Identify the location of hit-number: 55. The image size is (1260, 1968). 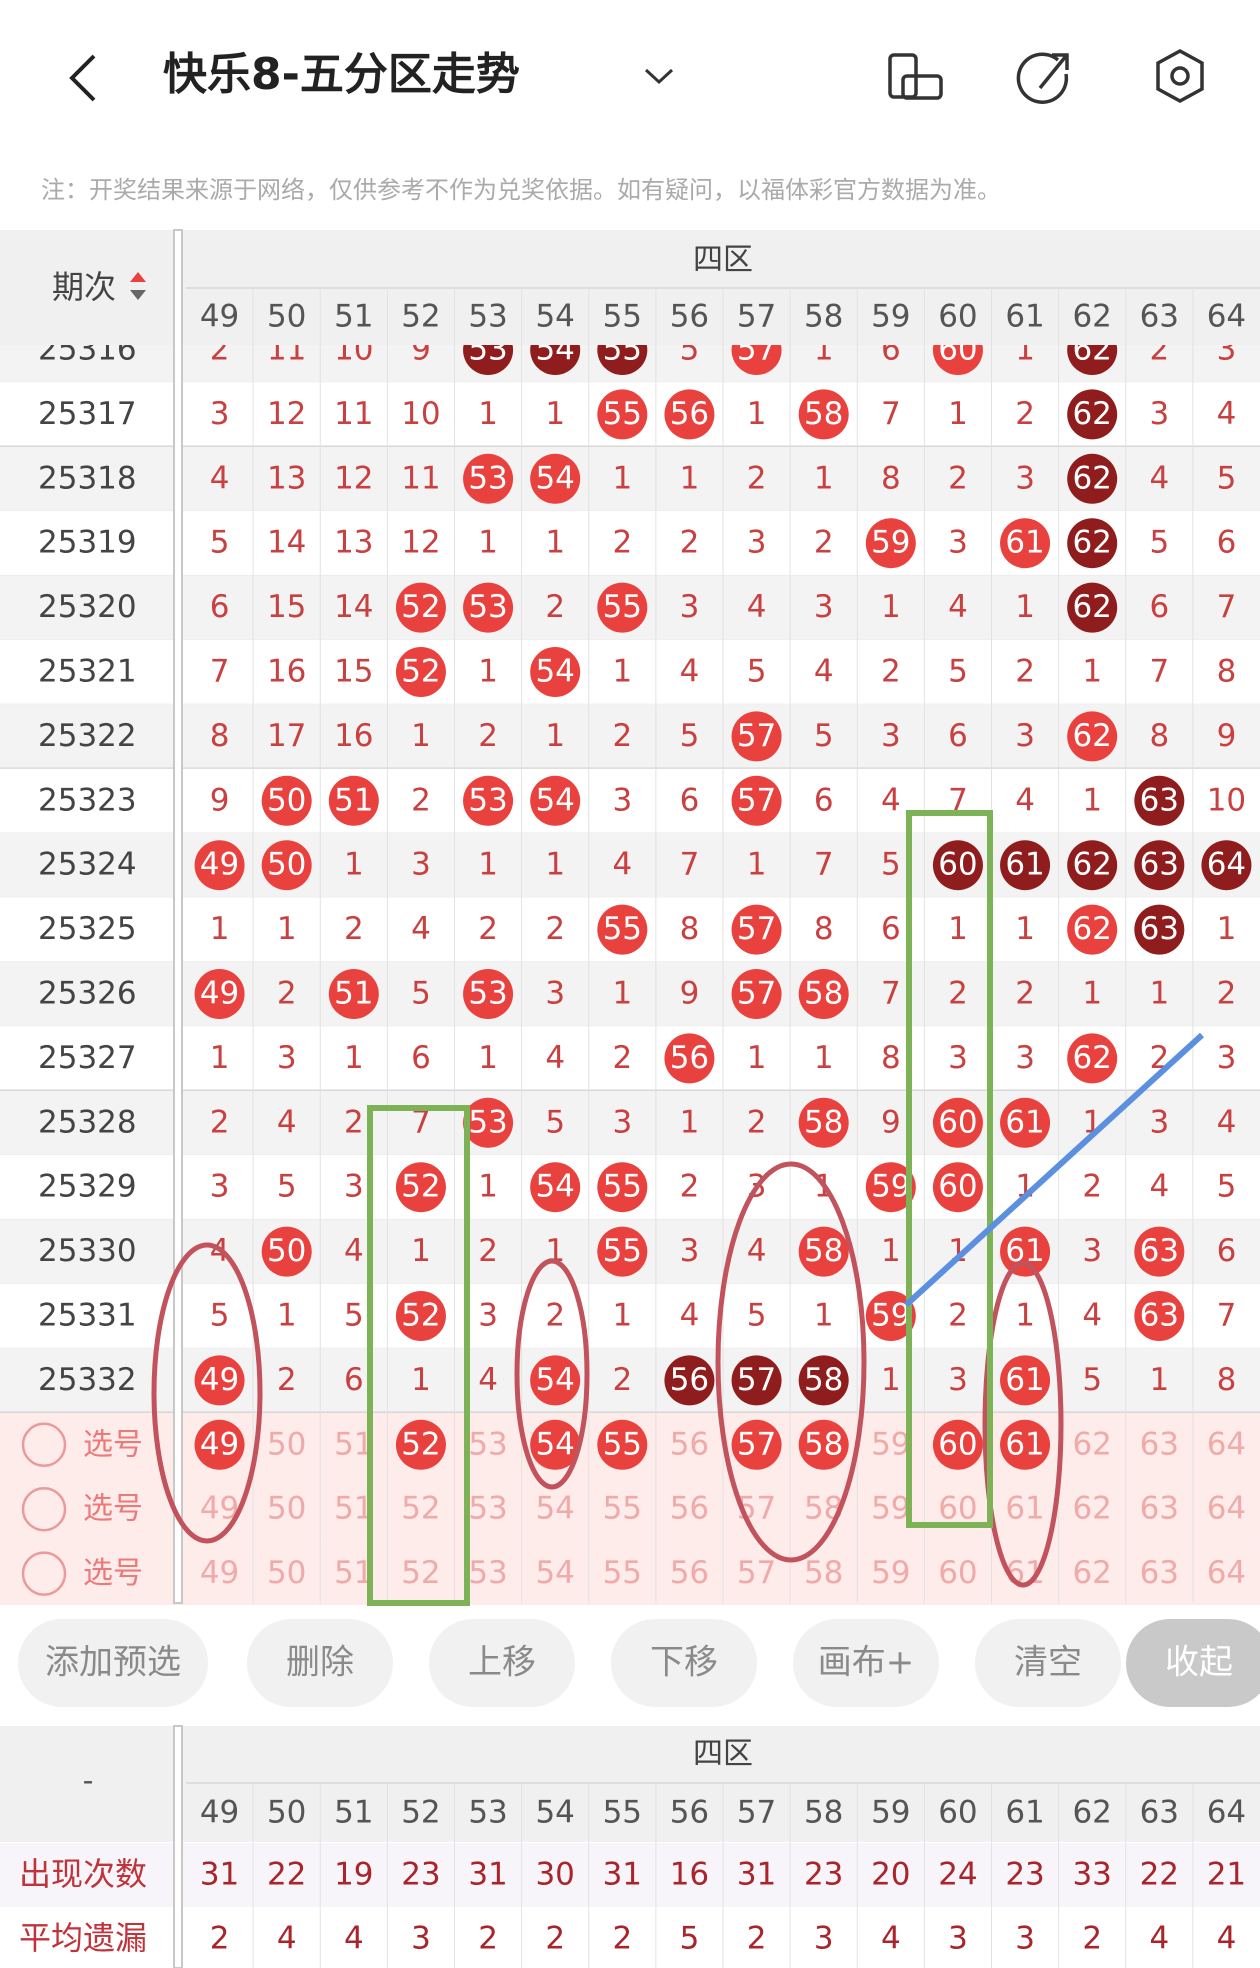
(622, 414).